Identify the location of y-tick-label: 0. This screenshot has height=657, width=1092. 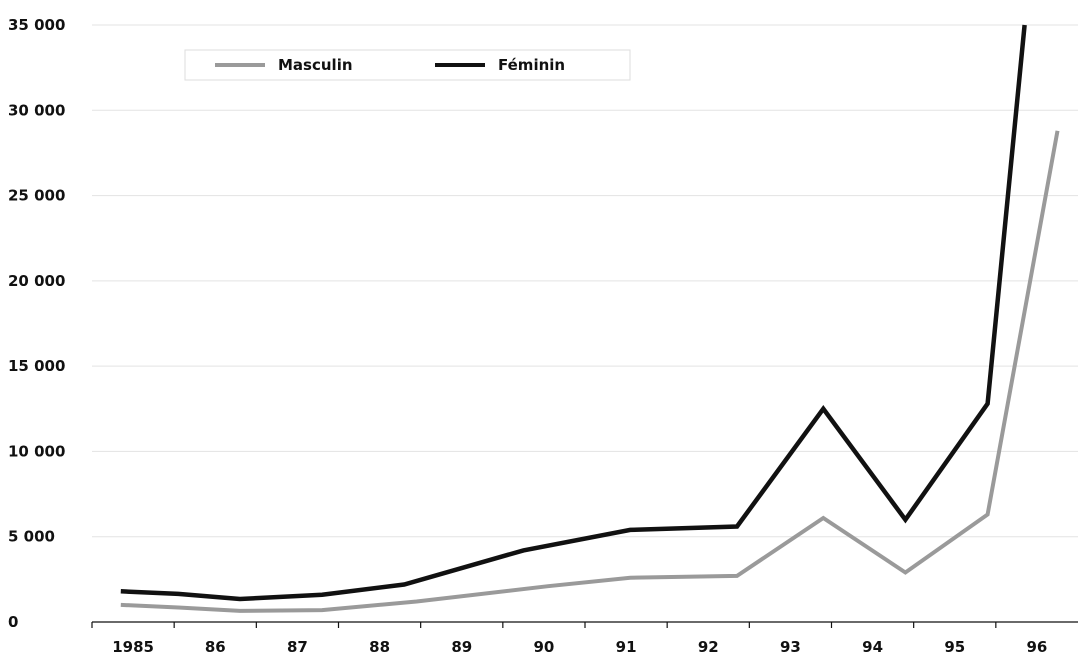
(13, 622).